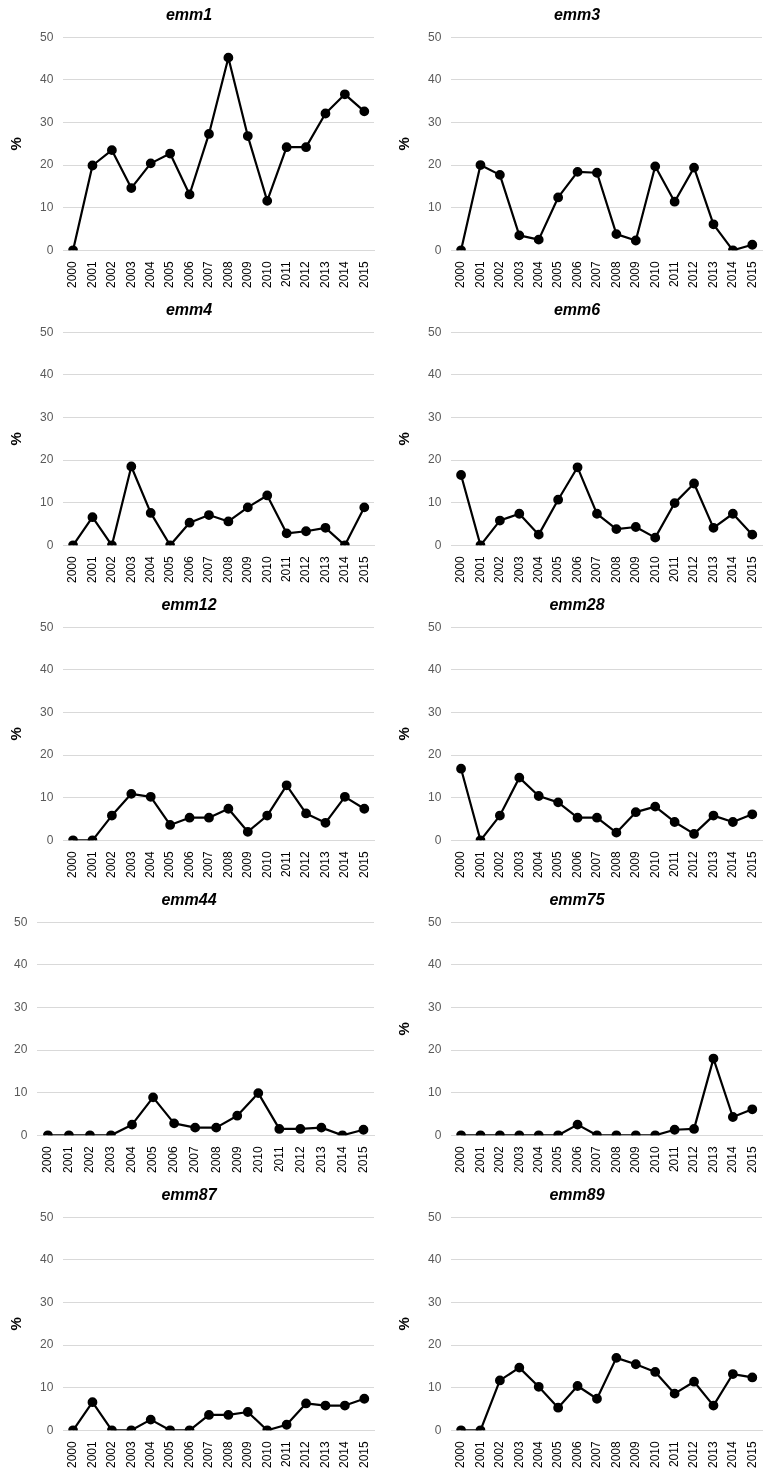 This screenshot has width=777, height=1479. Describe the element at coordinates (499, 569) in the screenshot. I see `x-tick-label: 2002` at that location.